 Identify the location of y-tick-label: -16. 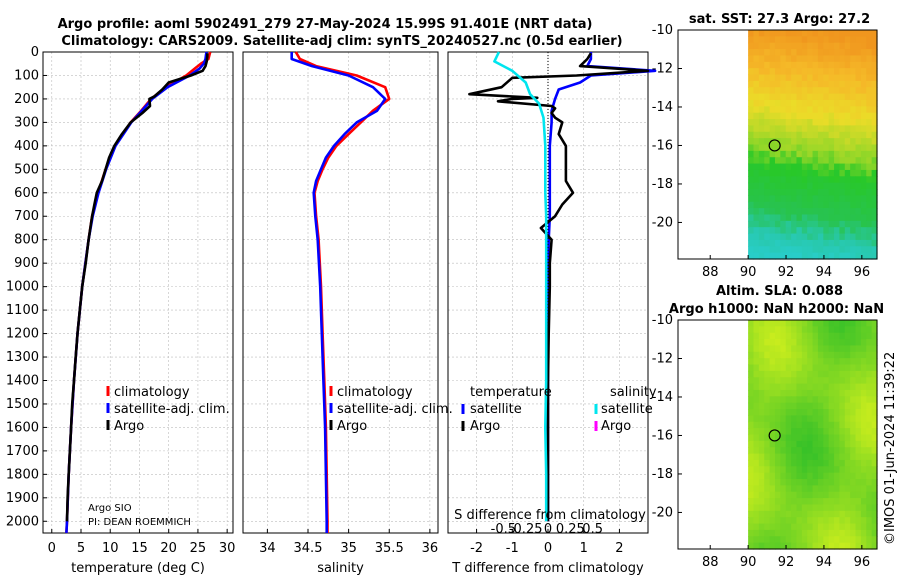
(662, 145).